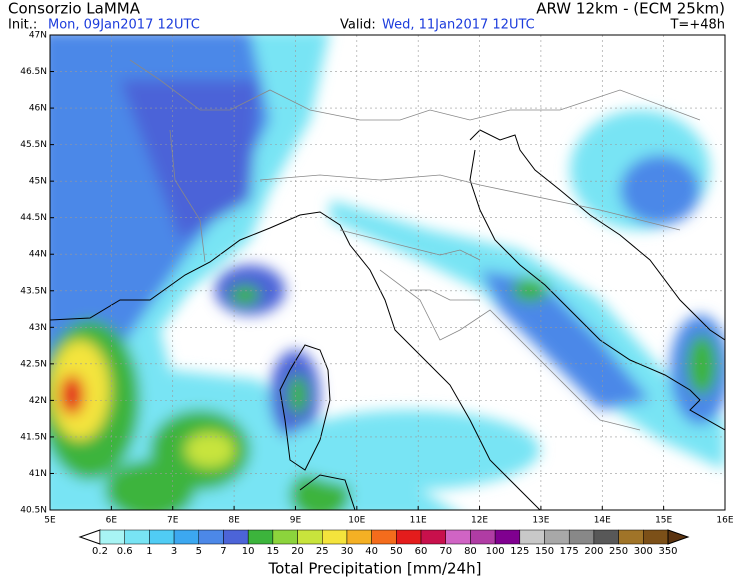  I want to click on colorbar-label: 125, so click(519, 551).